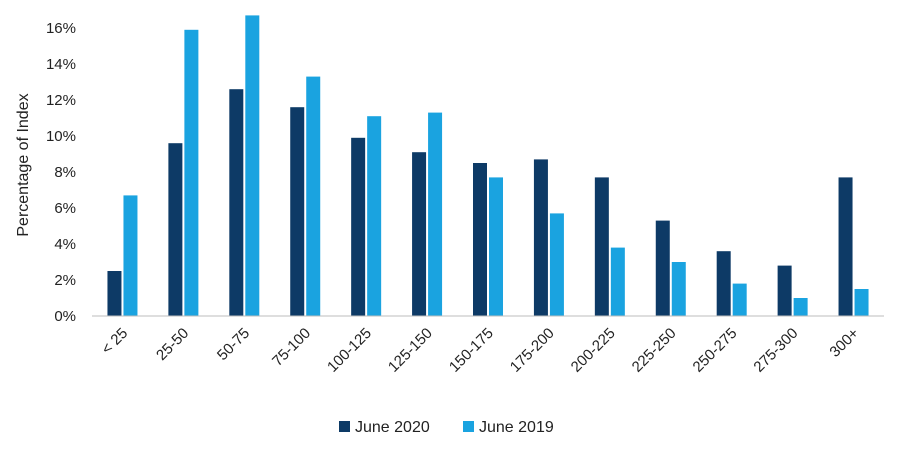 The image size is (900, 452). Describe the element at coordinates (410, 350) in the screenshot. I see `x-tick-label: 125-150` at that location.